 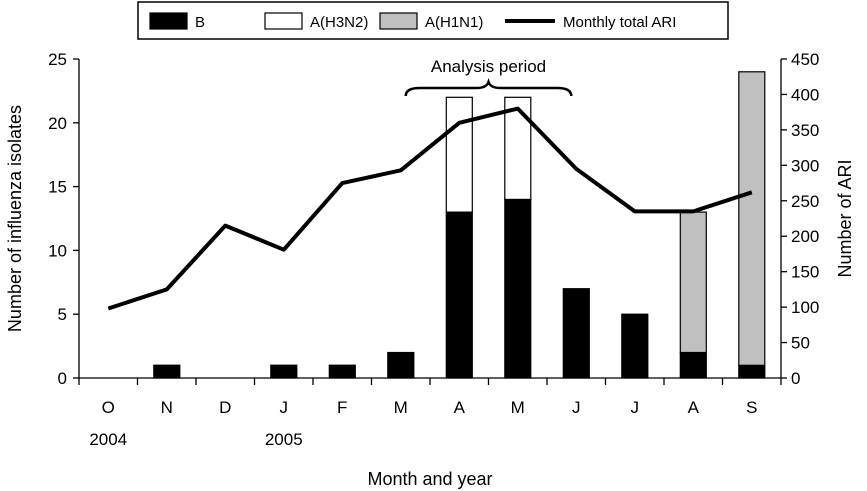 I want to click on x-tick-label-11: S, so click(x=751, y=407).